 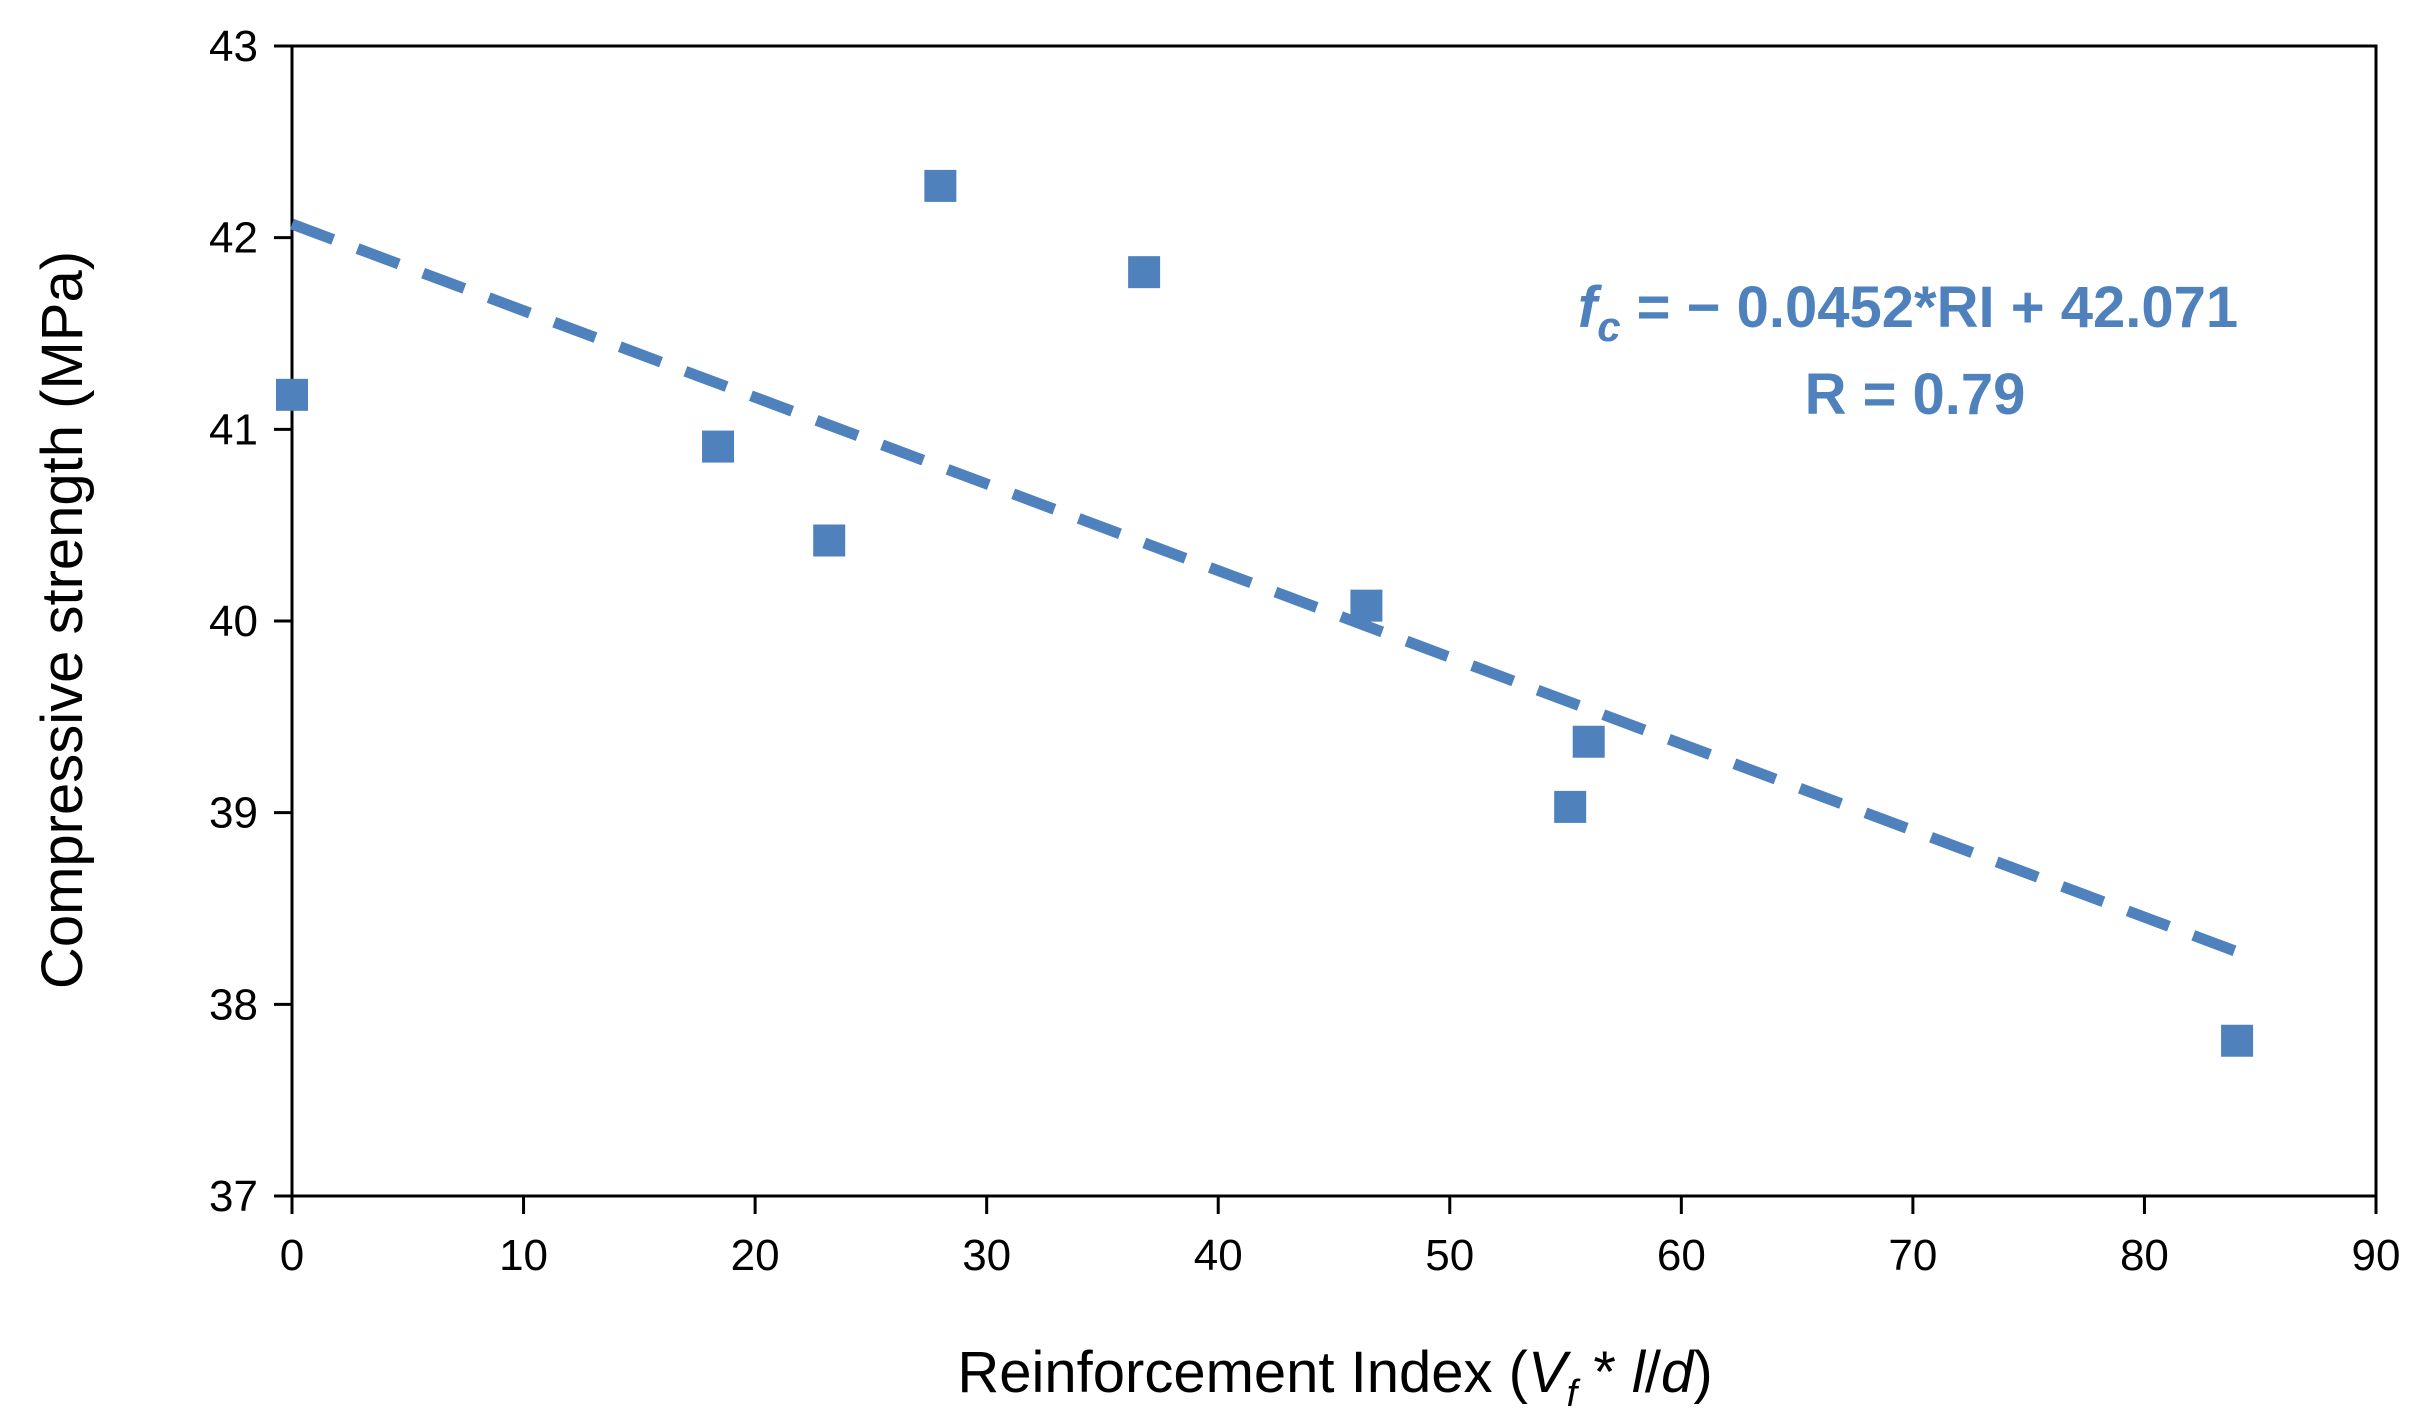 What do you see at coordinates (1218, 1255) in the screenshot?
I see `x-tick-label: 40` at bounding box center [1218, 1255].